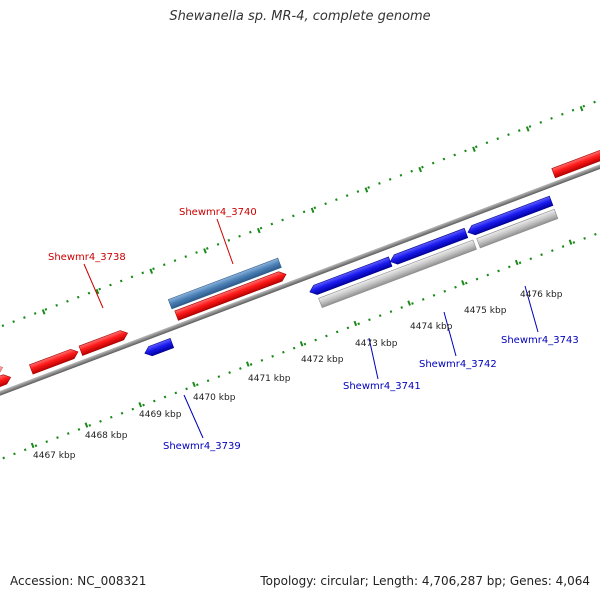  What do you see at coordinates (218, 212) in the screenshot?
I see `gene-label: Shewmr4_3740` at bounding box center [218, 212].